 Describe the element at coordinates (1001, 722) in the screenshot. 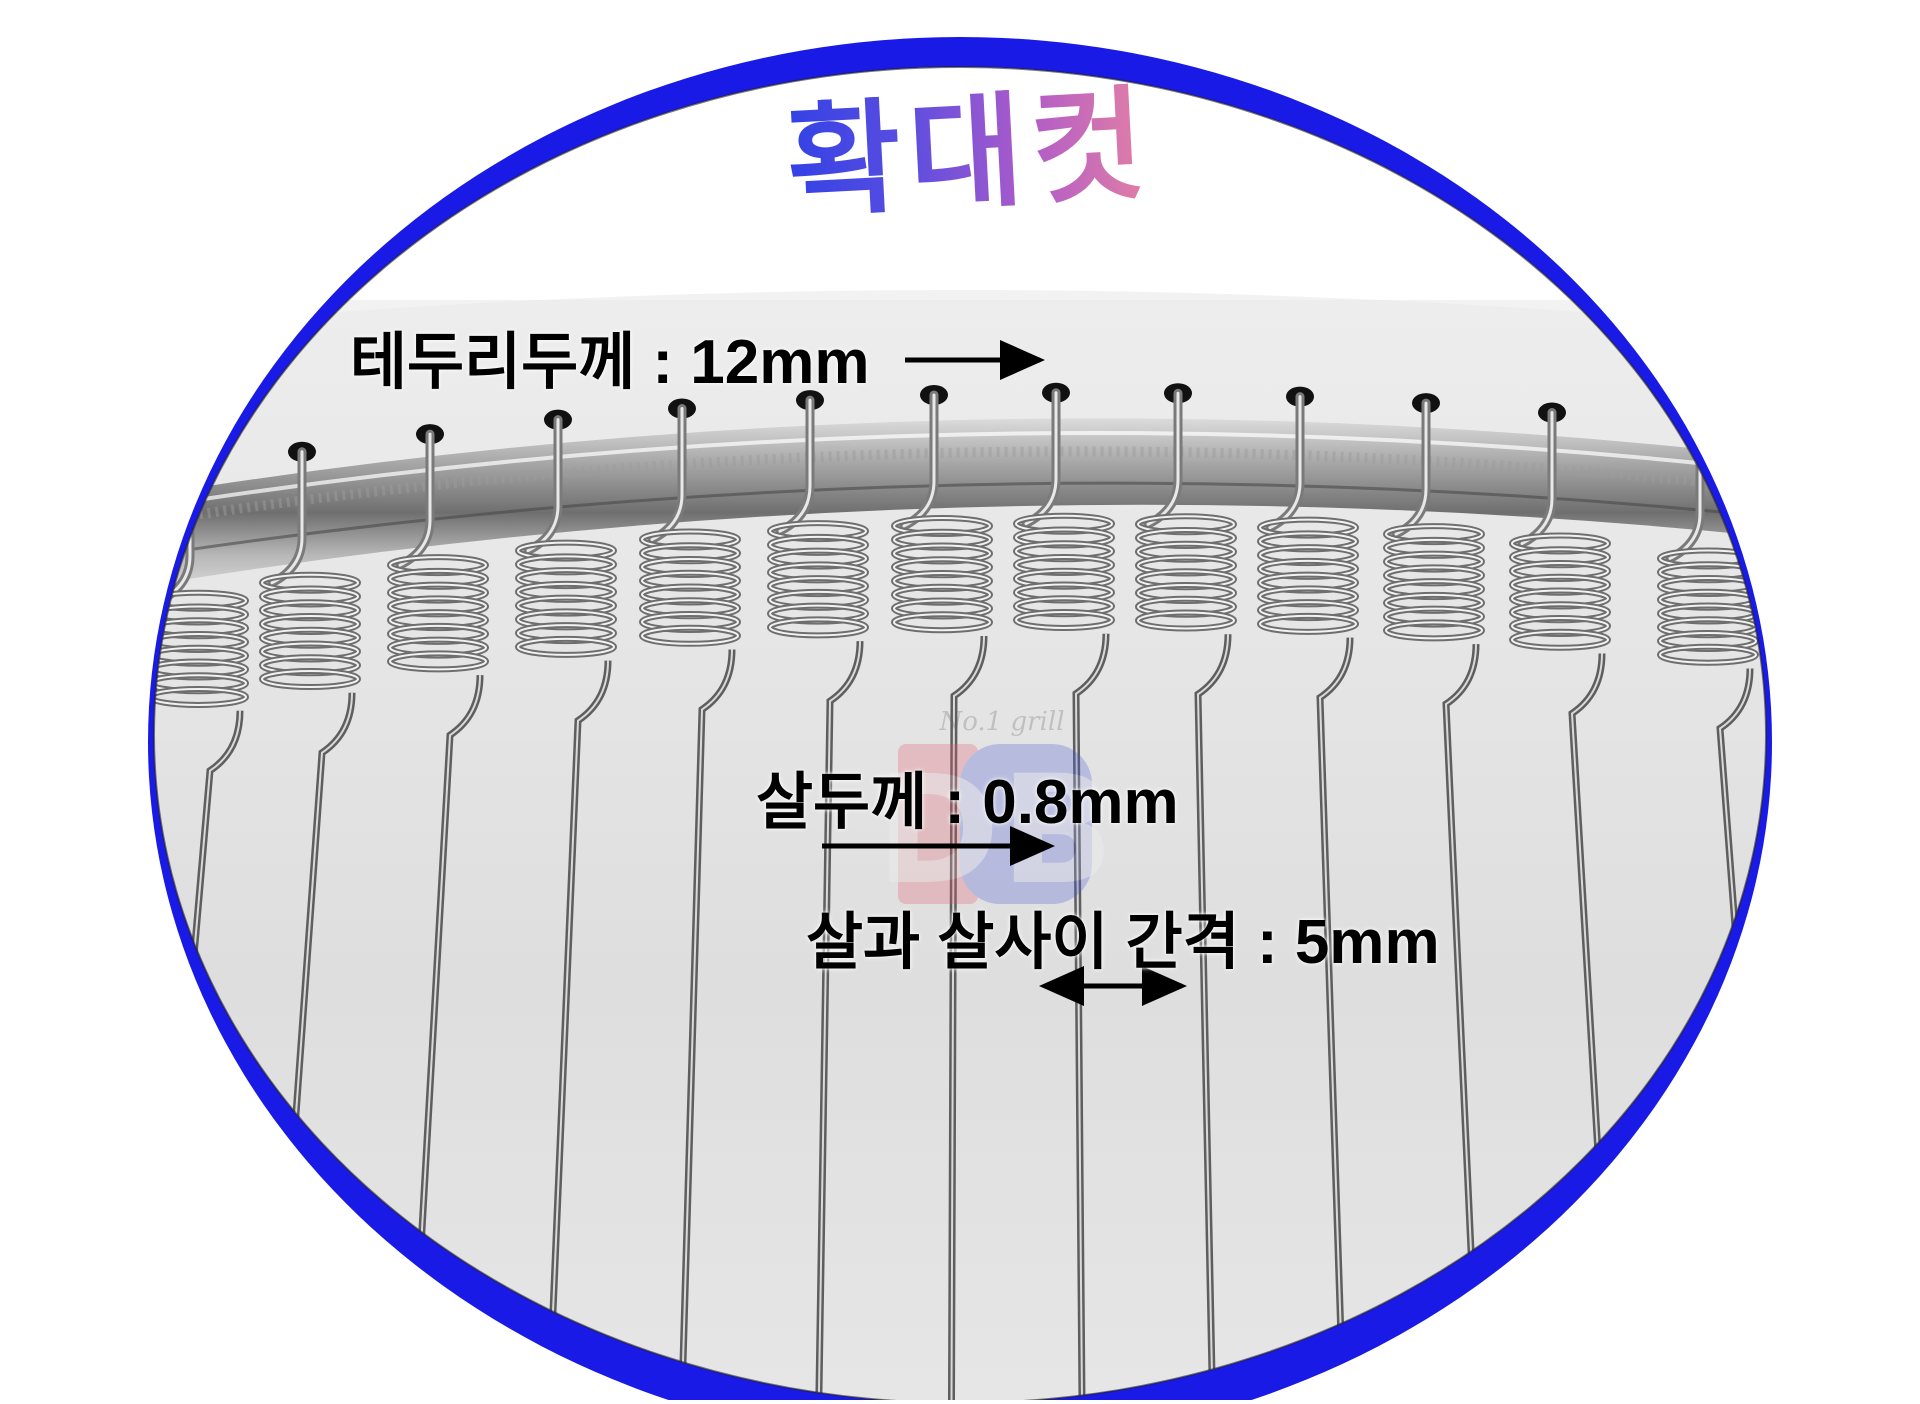

I see `watermark-text: No.1 grill` at that location.